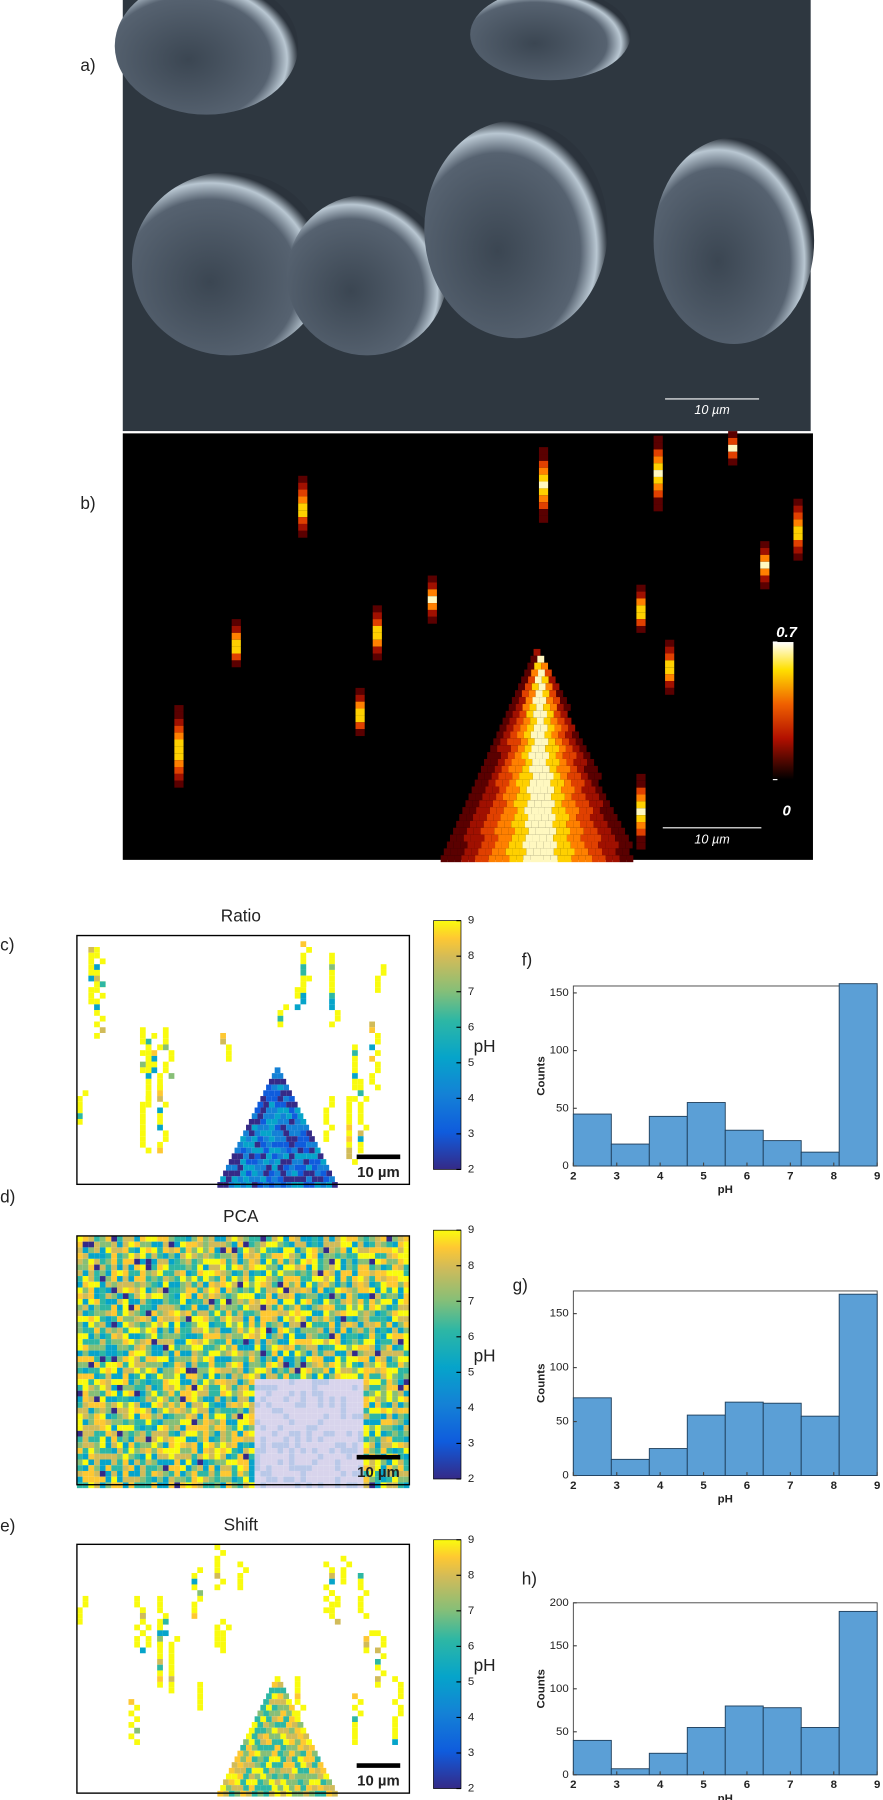 This screenshot has height=1800, width=883. What do you see at coordinates (559, 993) in the screenshot?
I see `y-tick-label: 150` at bounding box center [559, 993].